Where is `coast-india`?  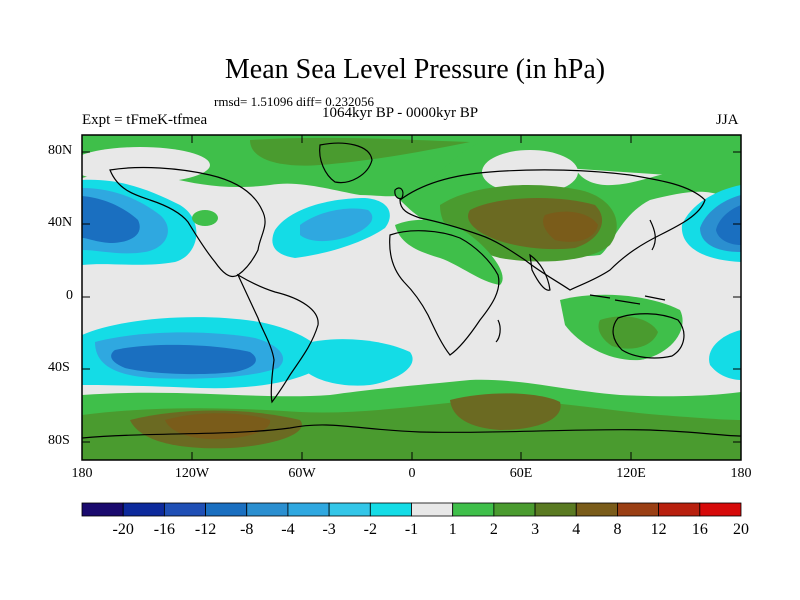
coast-india is located at coordinates (540, 272).